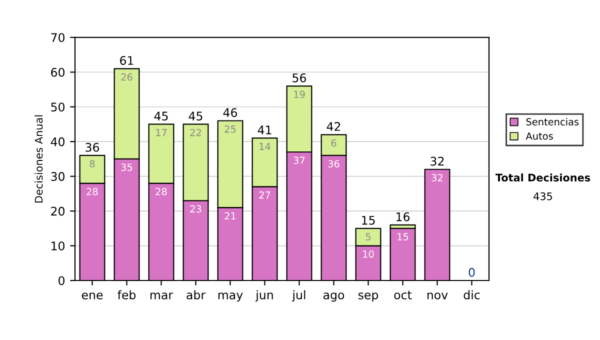 This screenshot has height=340, width=600. I want to click on total-label: 41, so click(265, 130).